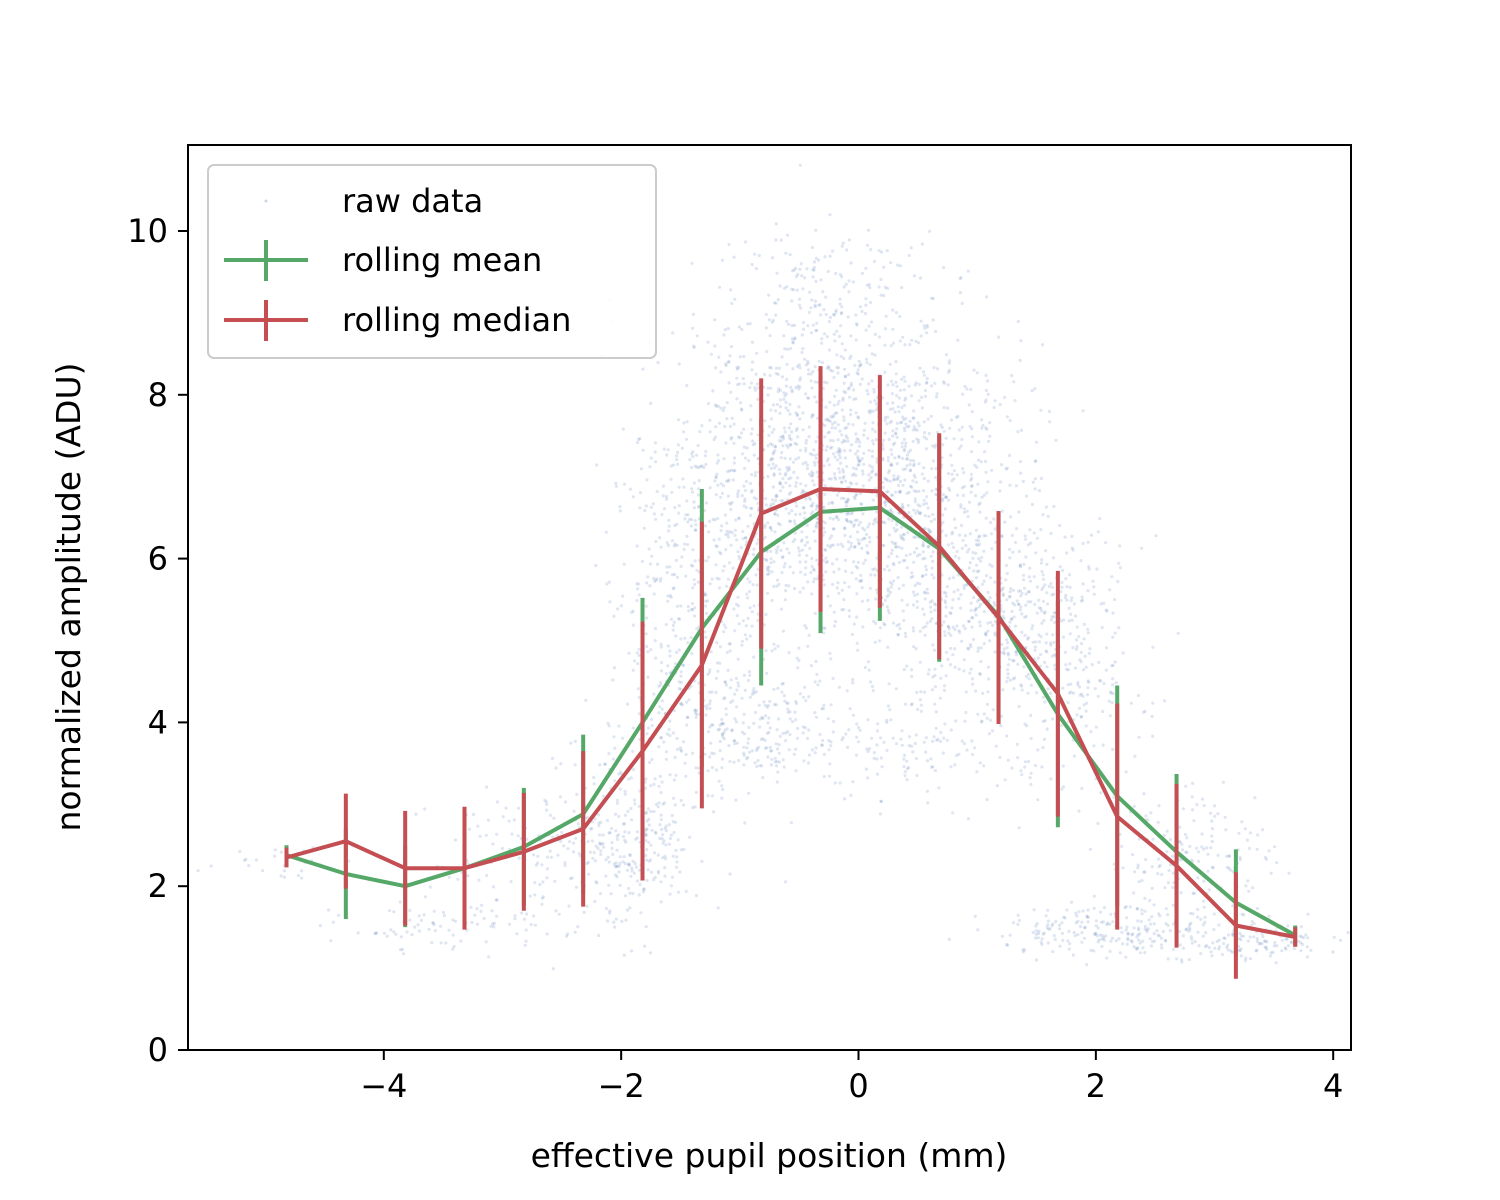  I want to click on x-tick-label: 4, so click(1333, 1086).